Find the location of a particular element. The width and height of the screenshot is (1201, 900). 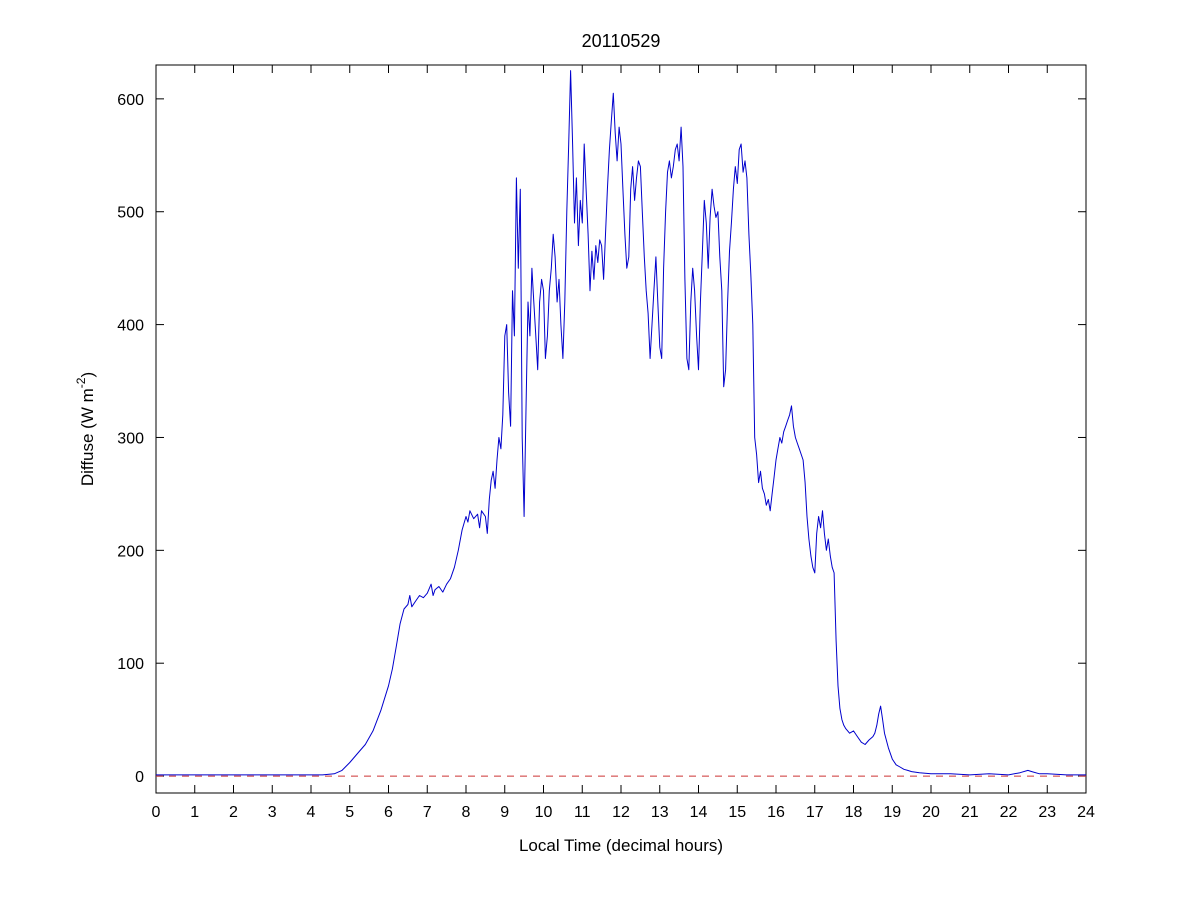

x-tick-label: 17 is located at coordinates (815, 812).